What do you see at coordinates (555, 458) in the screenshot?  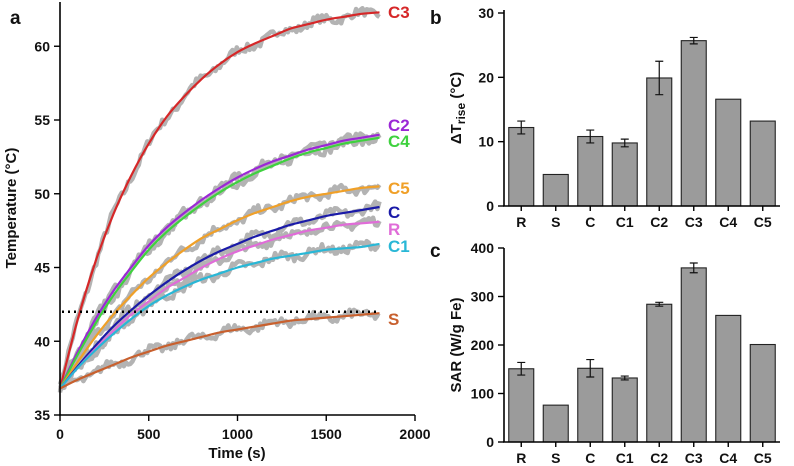 I see `panel-c-x-tick-label: S` at bounding box center [555, 458].